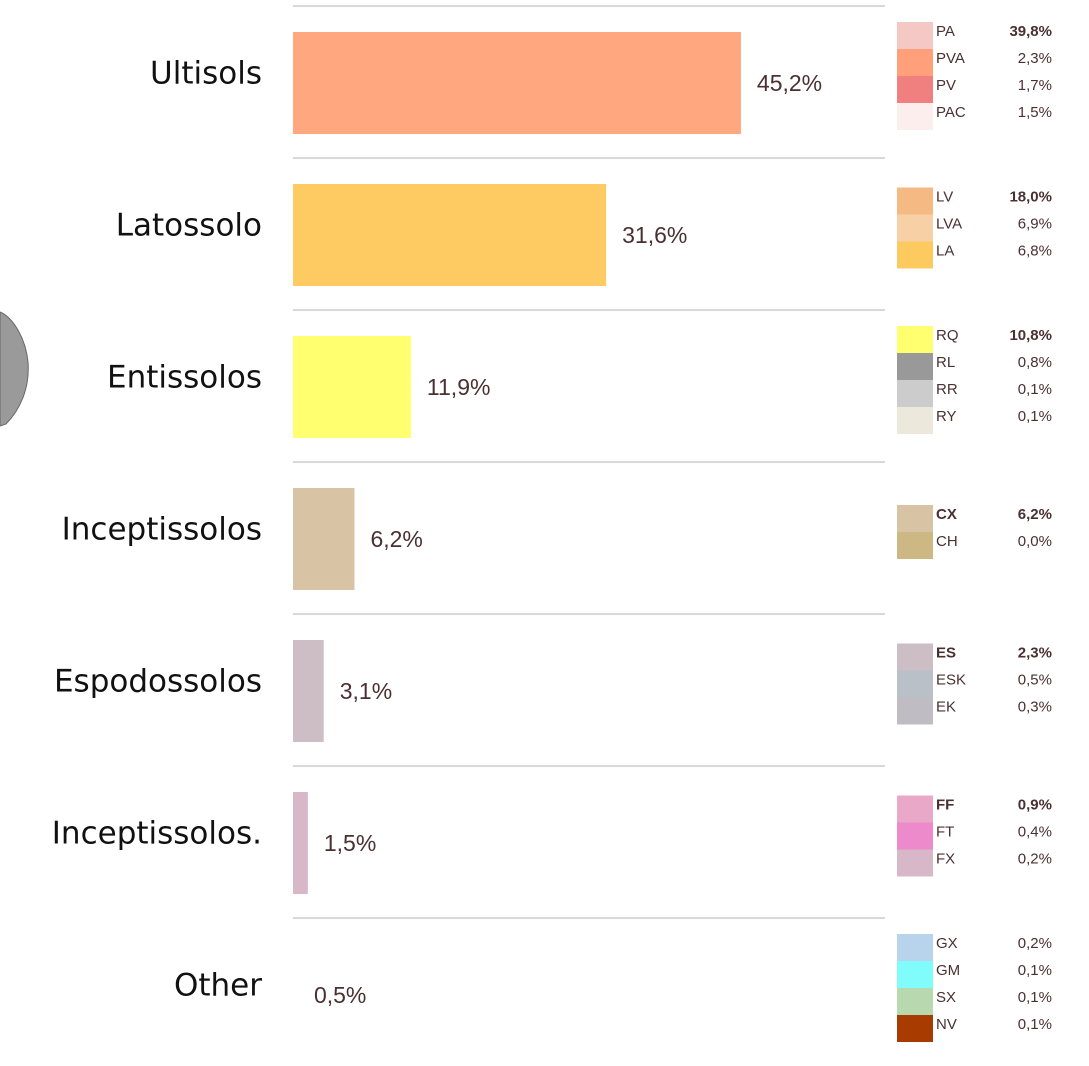  I want to click on legend-code: CX, so click(946, 514).